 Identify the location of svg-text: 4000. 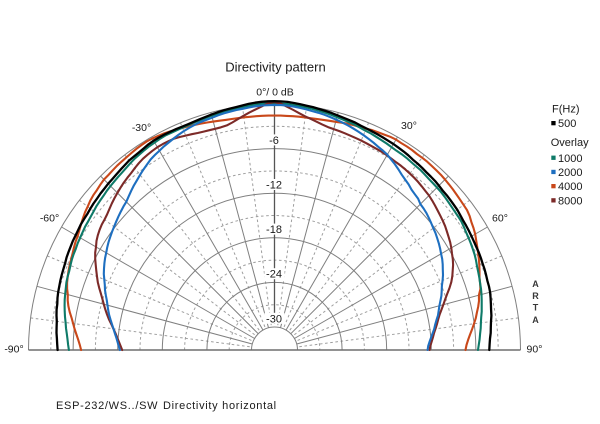
(570, 187).